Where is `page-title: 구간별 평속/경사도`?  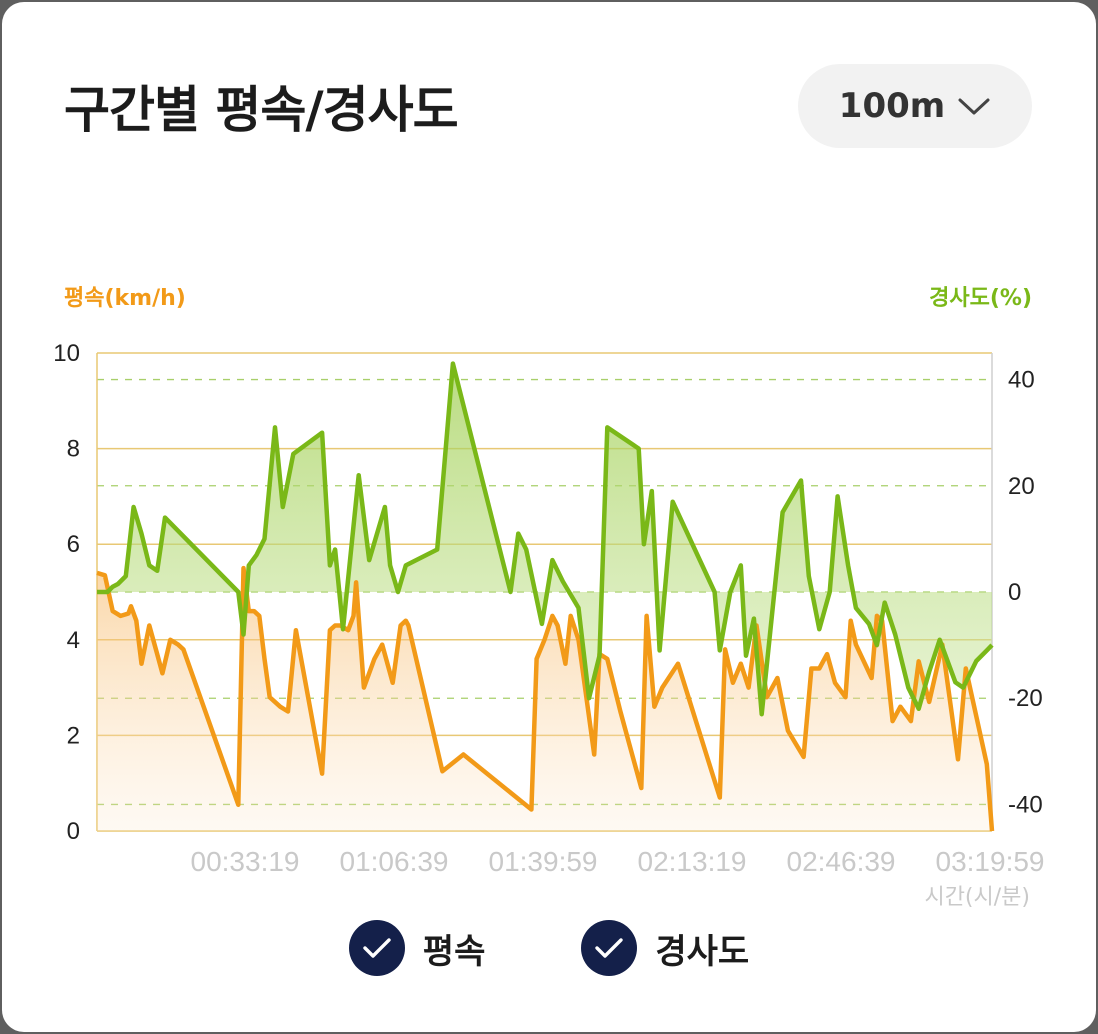
page-title: 구간별 평속/경사도 is located at coordinates (261, 110).